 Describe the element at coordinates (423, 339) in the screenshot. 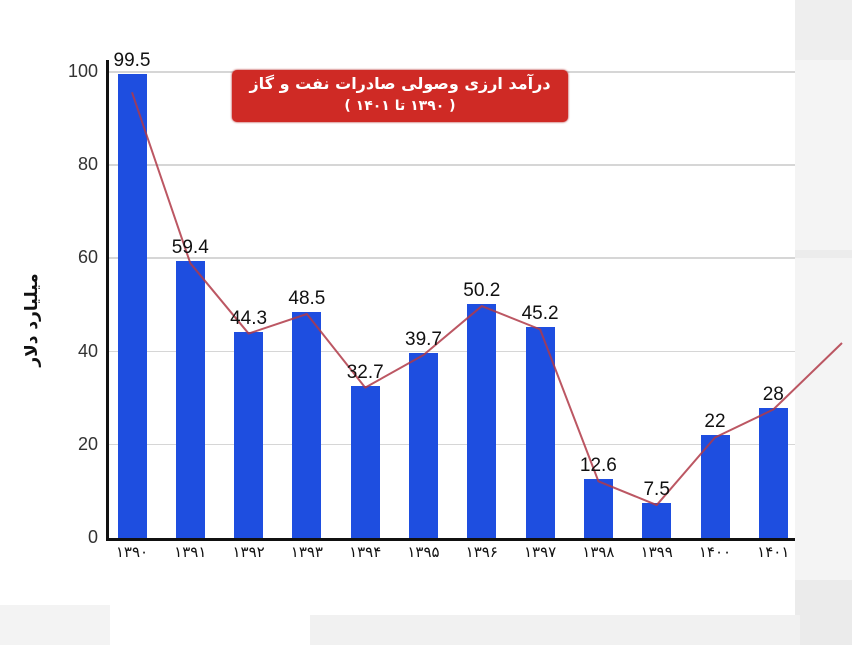

I see `value-label: 39.7` at that location.